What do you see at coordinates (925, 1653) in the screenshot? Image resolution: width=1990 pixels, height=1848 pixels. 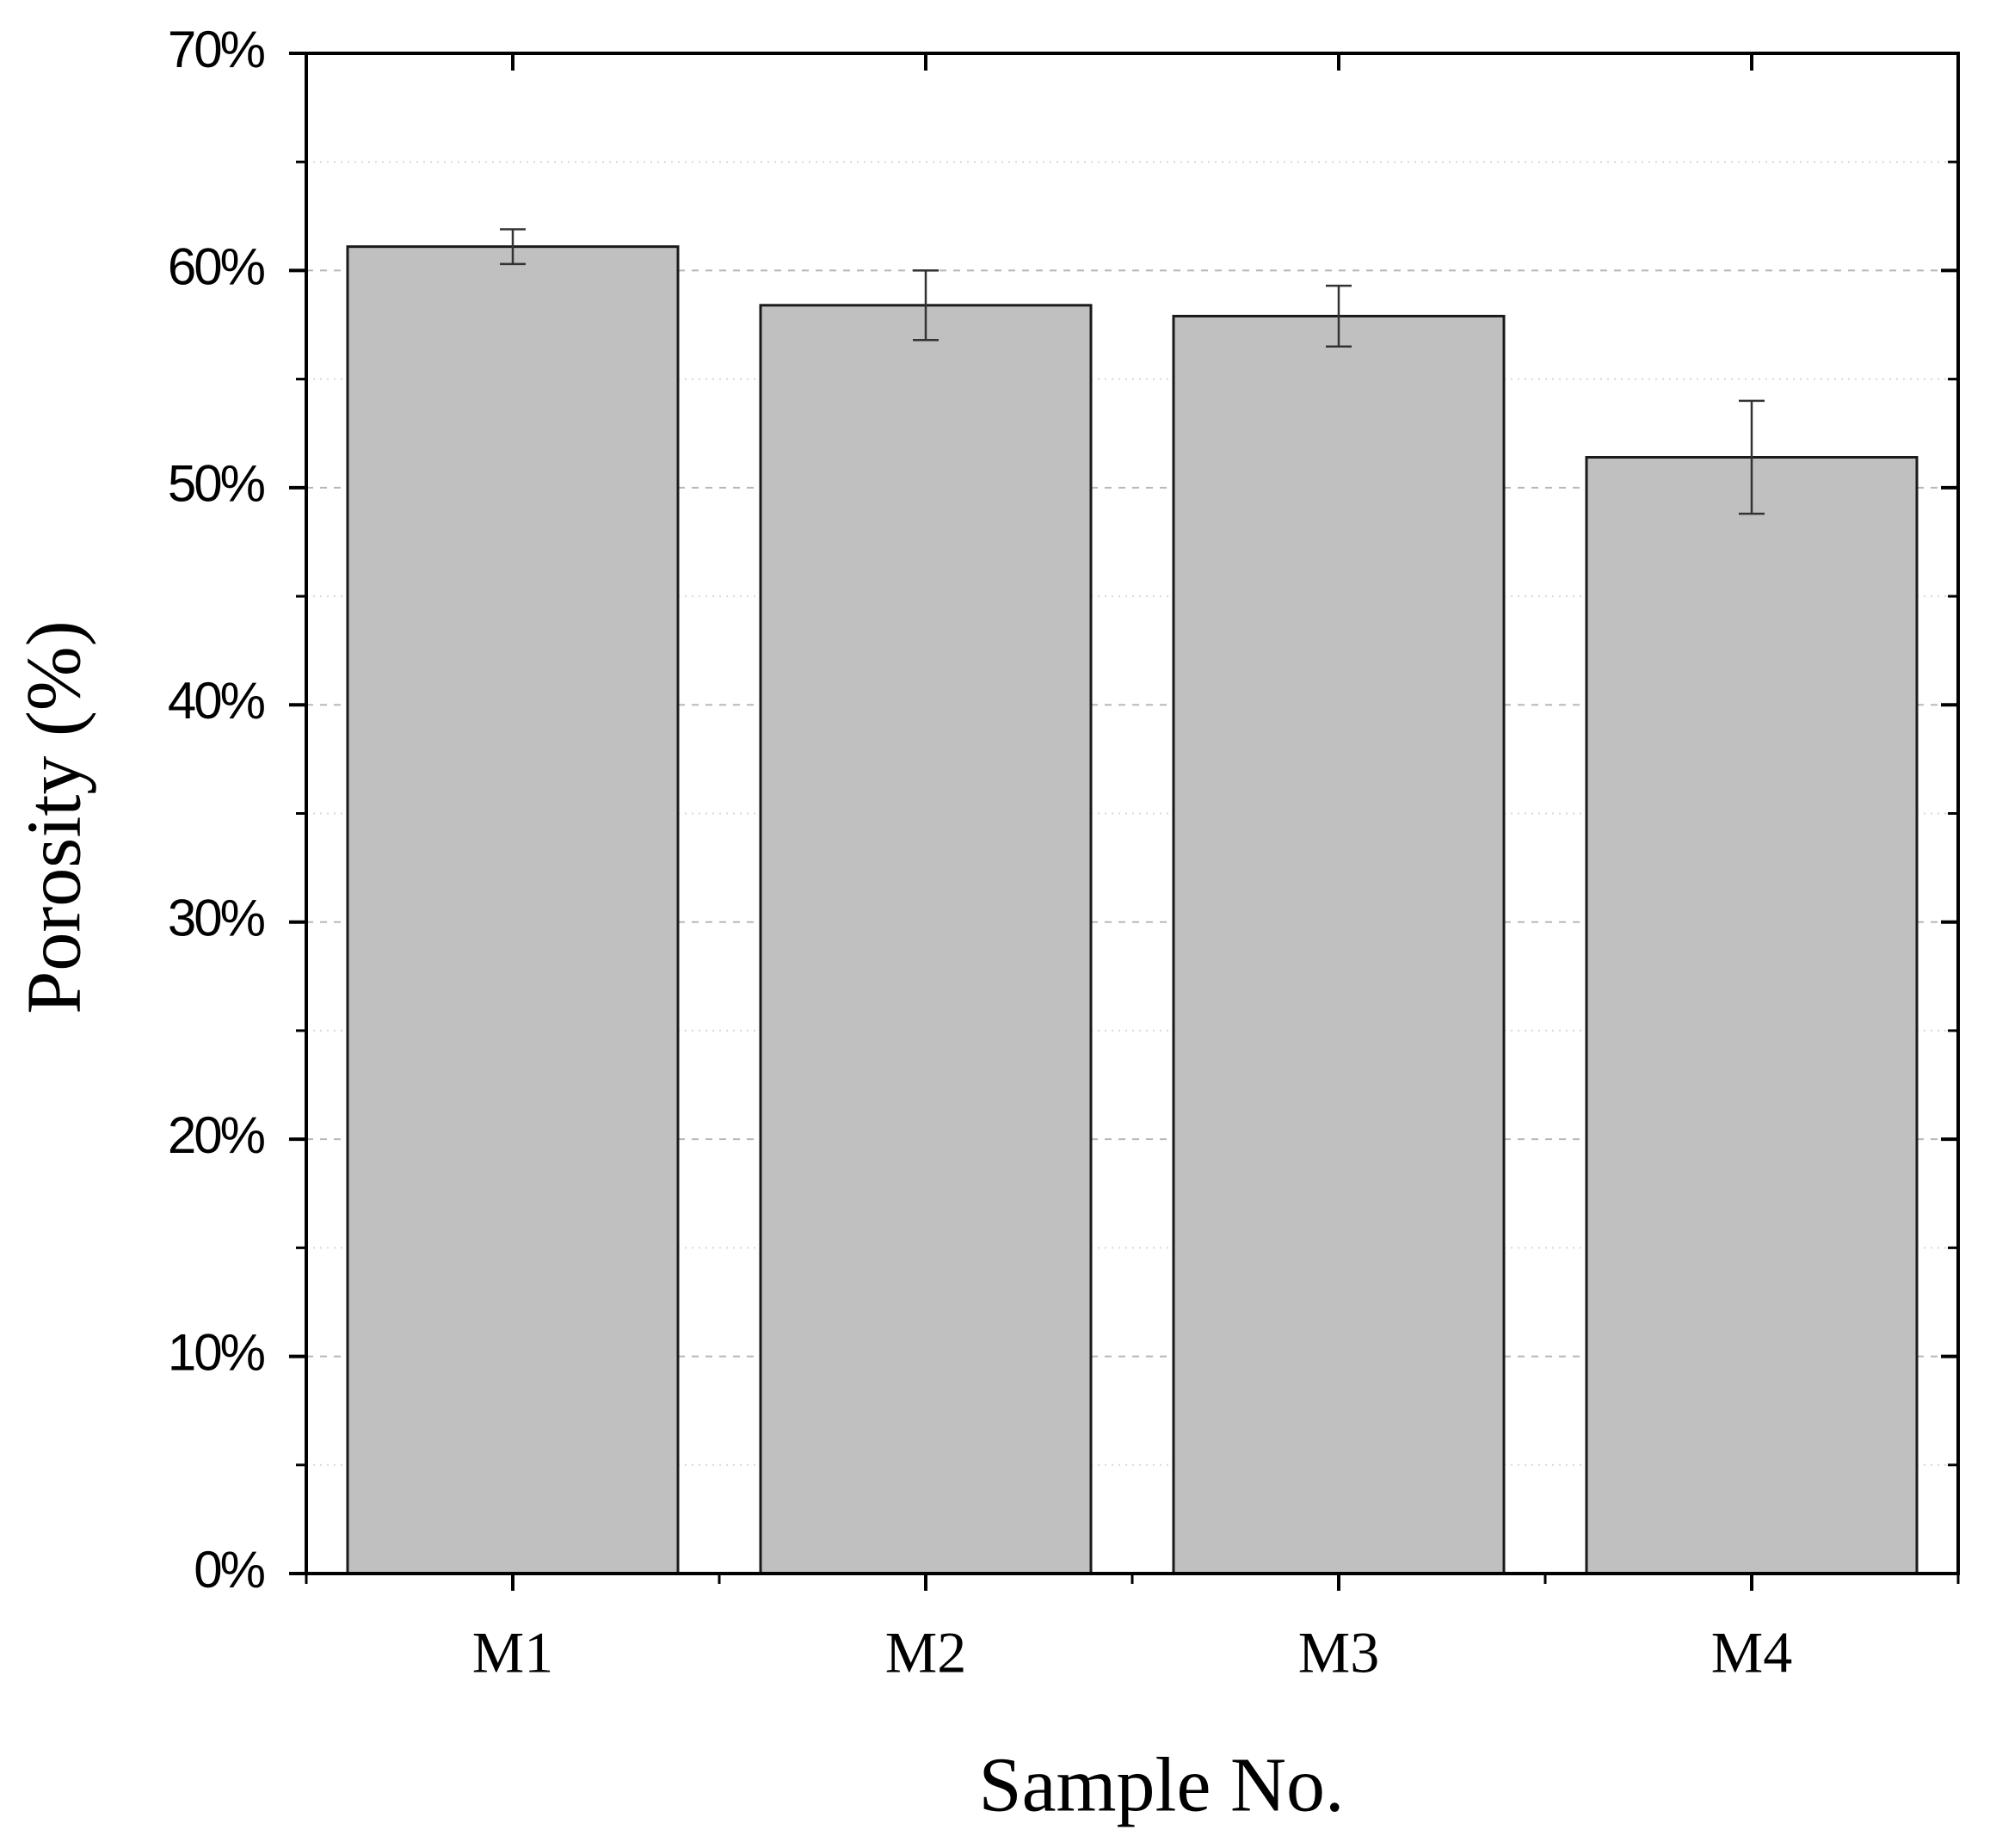 I see `x-tick-label: M2` at bounding box center [925, 1653].